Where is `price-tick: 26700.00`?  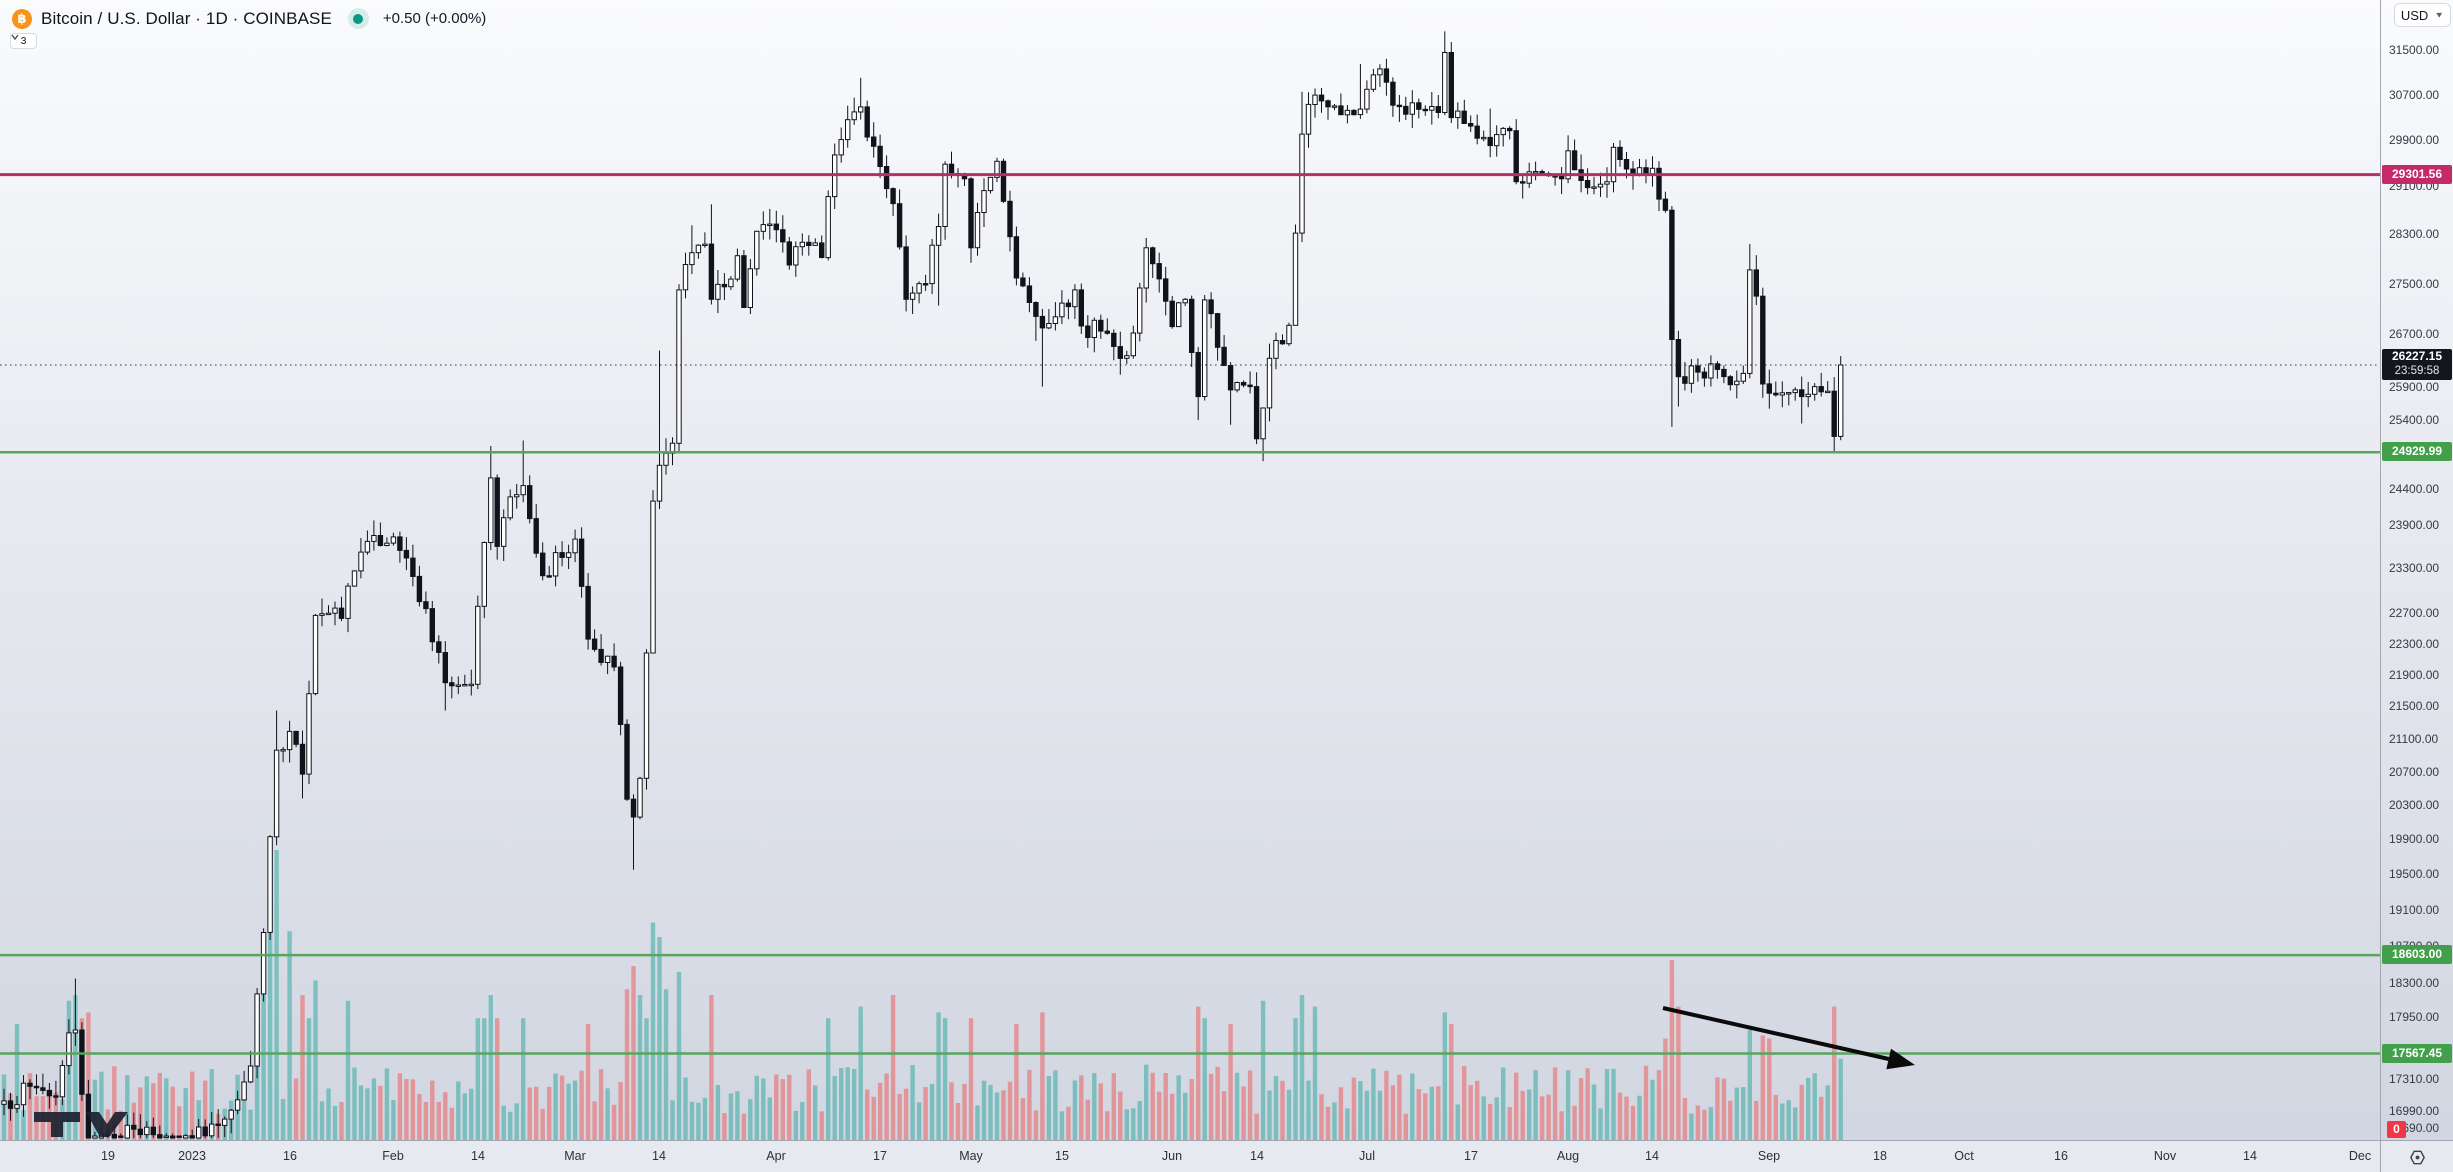 price-tick: 26700.00 is located at coordinates (2414, 334).